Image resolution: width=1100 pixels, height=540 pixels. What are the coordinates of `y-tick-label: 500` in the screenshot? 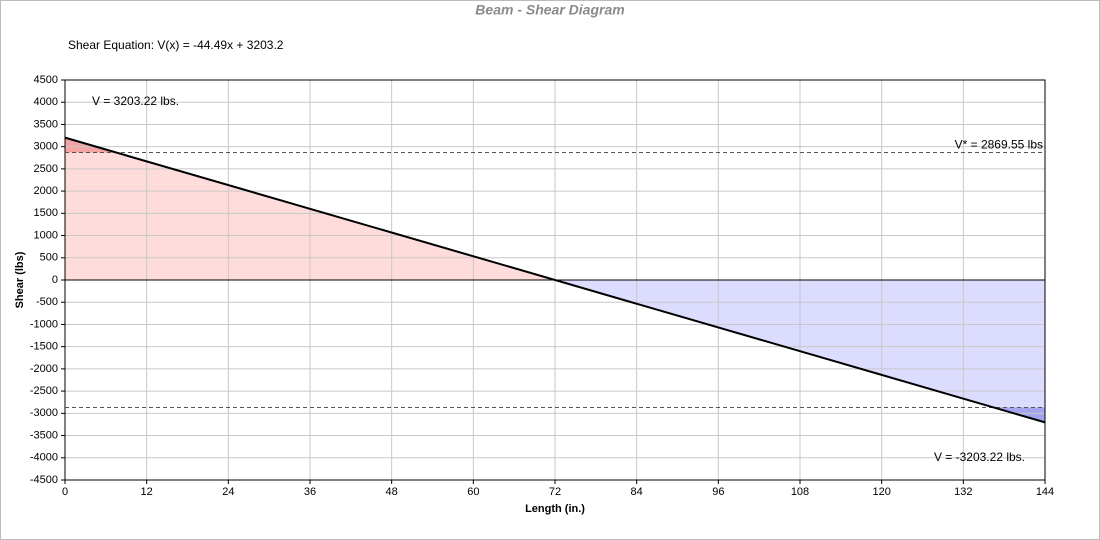 It's located at (49, 258).